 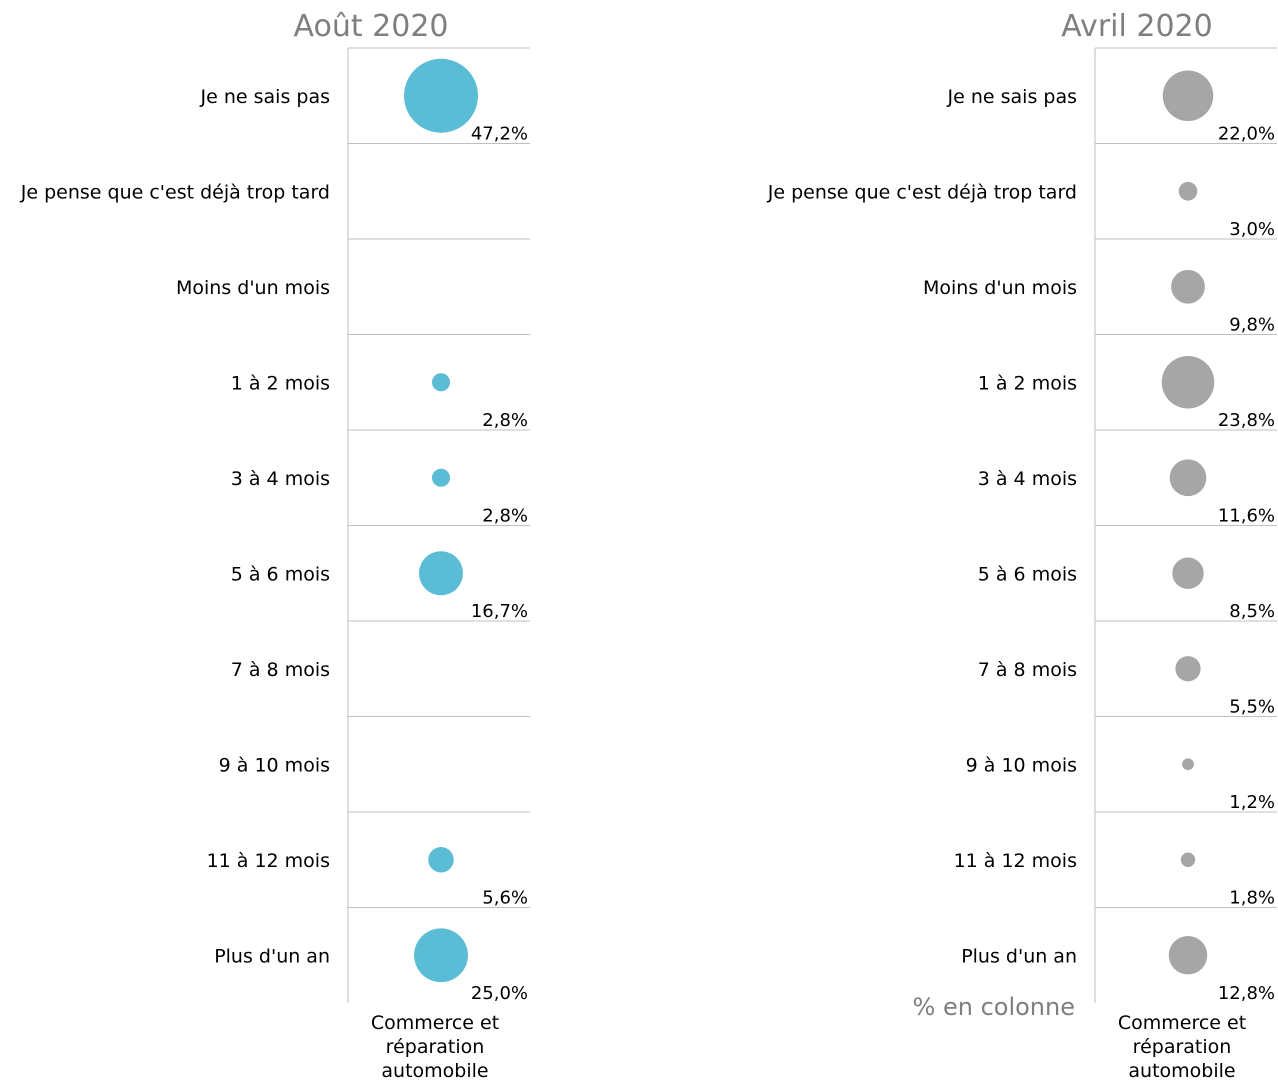 What do you see at coordinates (1252, 611) in the screenshot?
I see `value-label-5-a-6-mois: 8,5%` at bounding box center [1252, 611].